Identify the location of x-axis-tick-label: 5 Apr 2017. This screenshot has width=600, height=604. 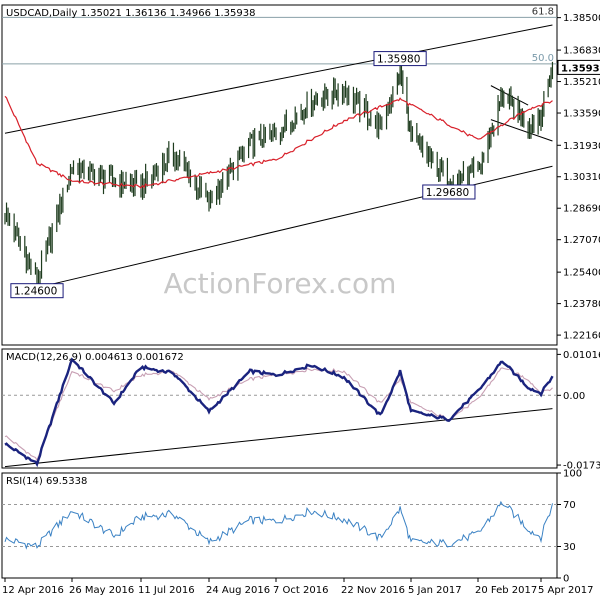
(565, 590).